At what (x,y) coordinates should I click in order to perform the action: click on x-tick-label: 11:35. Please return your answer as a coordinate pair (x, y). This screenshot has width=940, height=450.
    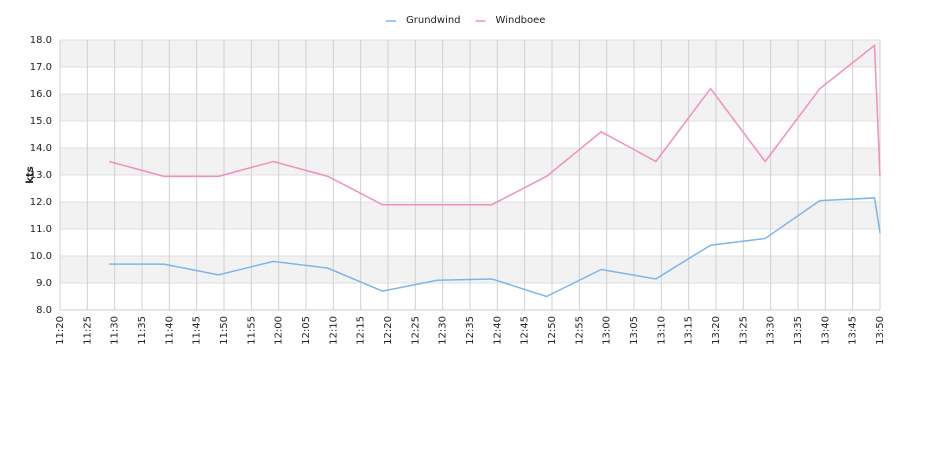
    Looking at the image, I should click on (142, 330).